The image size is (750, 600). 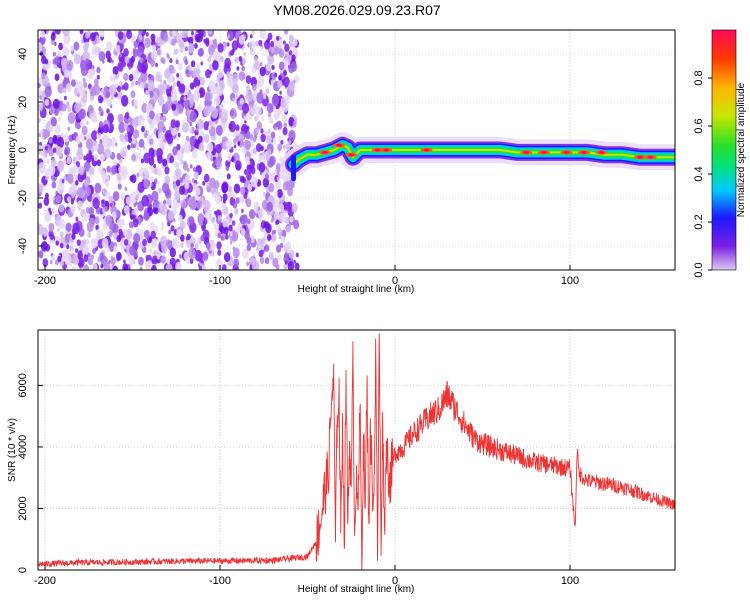 I want to click on colorbar-ticks: 0.0 0.2 0.4 0.6 0.8, so click(x=702, y=174).